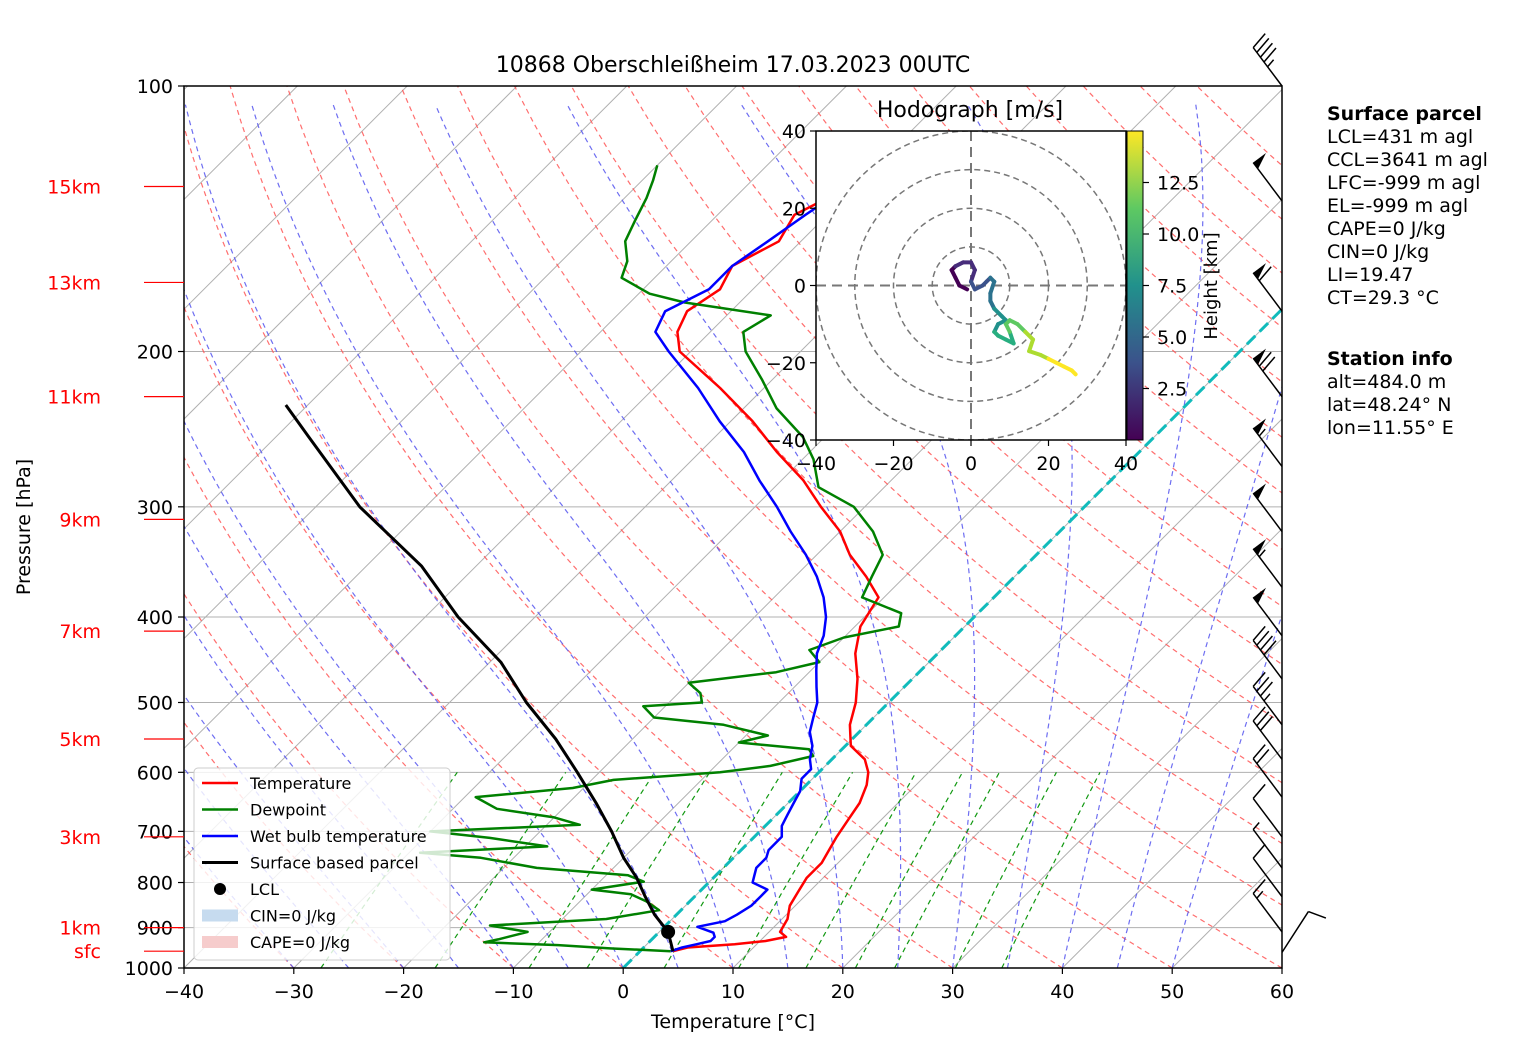 The width and height of the screenshot is (1517, 1054). I want to click on colorbar-tick-label: 5.0, so click(1172, 338).